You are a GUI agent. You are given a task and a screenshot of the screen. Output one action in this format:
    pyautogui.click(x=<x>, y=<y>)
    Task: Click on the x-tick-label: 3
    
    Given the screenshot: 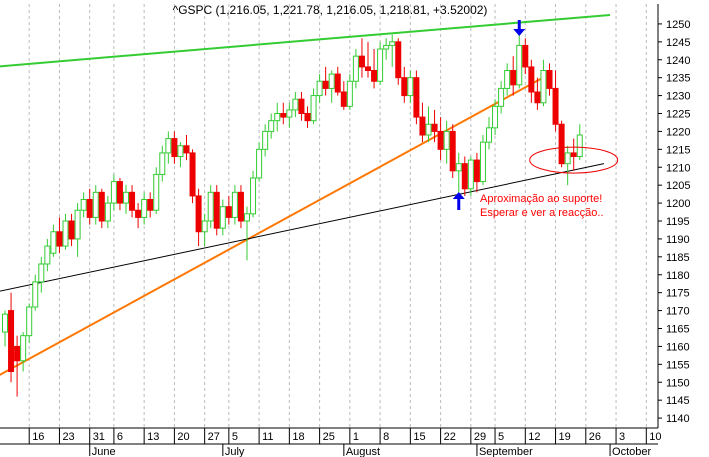 What is the action you would take?
    pyautogui.click(x=622, y=437)
    